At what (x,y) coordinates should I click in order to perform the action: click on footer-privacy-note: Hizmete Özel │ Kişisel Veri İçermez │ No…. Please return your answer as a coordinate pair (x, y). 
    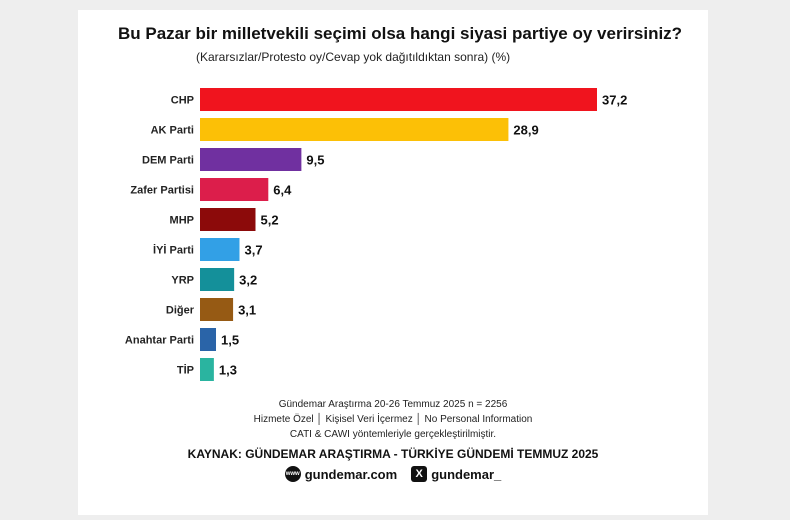
    Looking at the image, I should click on (393, 419).